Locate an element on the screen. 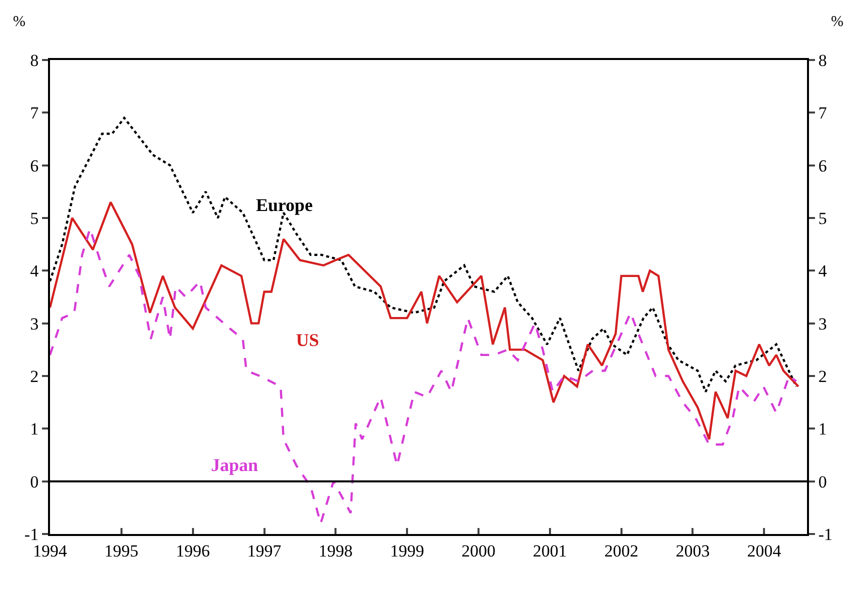 The width and height of the screenshot is (857, 614). x-tick-label: 2003 is located at coordinates (693, 550).